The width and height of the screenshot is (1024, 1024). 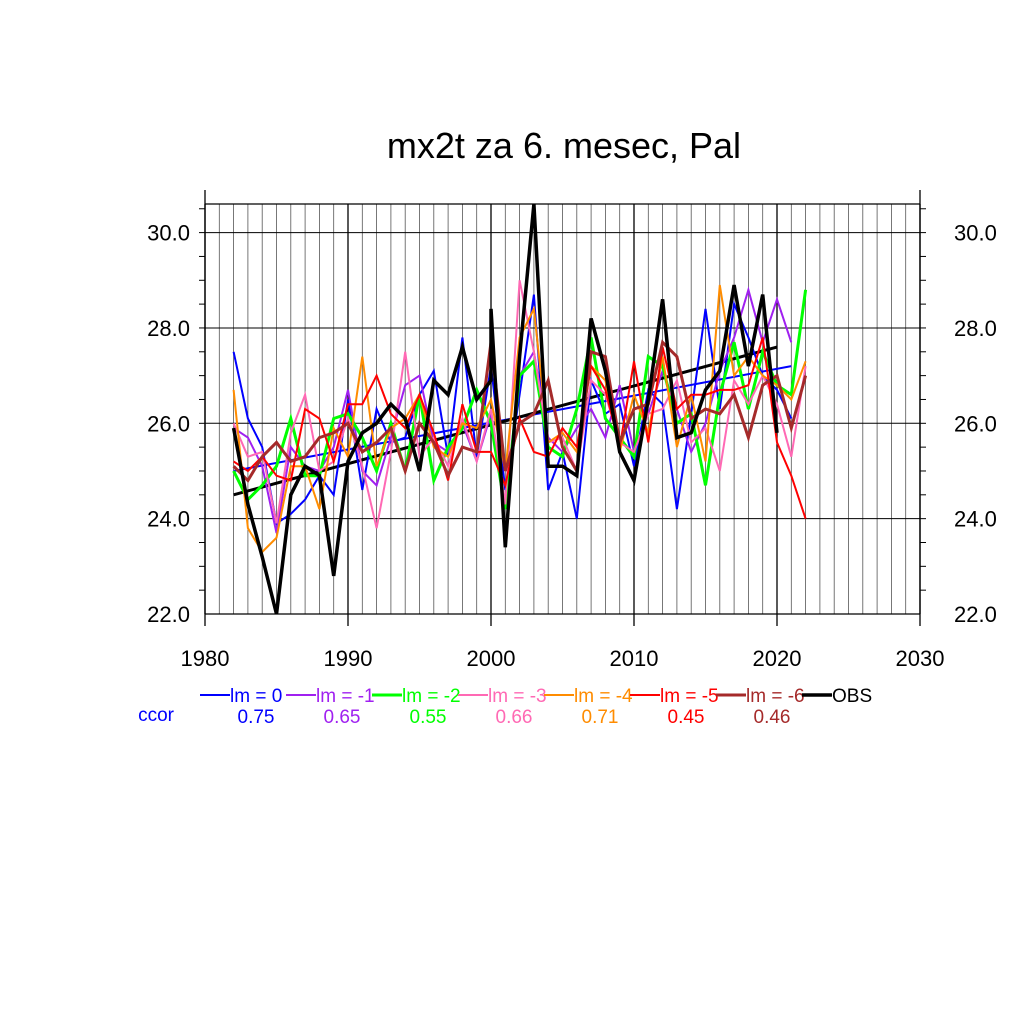 I want to click on y-tick-label-right: 28.0, so click(x=975, y=328).